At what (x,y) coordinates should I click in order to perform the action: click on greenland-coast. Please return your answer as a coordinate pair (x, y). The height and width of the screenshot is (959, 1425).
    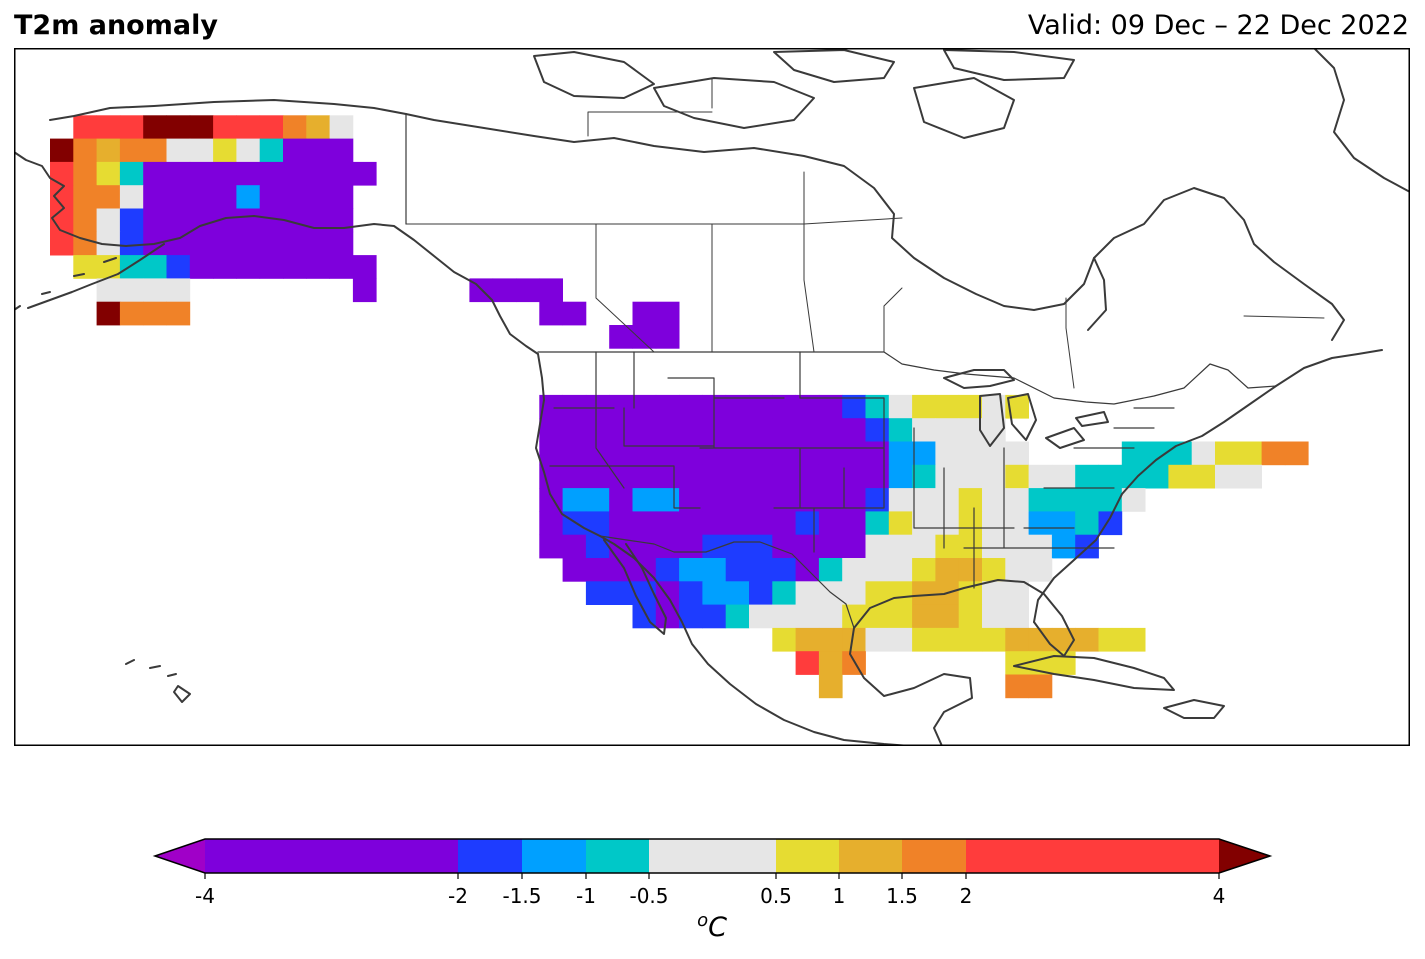
    Looking at the image, I should click on (1361, 120).